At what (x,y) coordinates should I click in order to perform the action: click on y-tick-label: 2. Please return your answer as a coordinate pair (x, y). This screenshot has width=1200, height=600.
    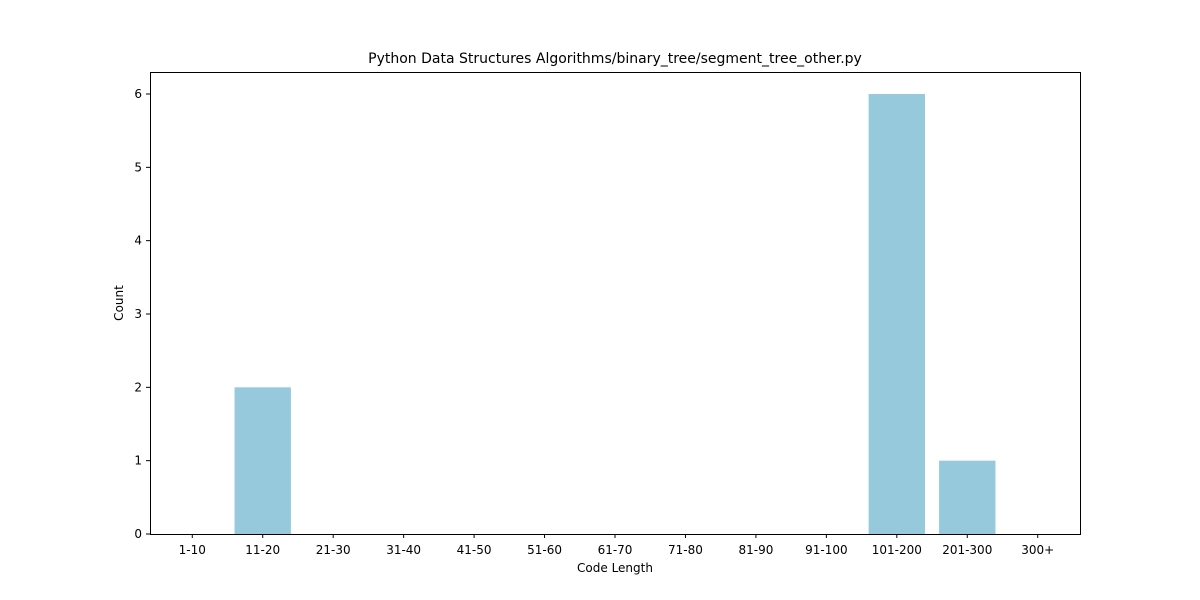
    Looking at the image, I should click on (138, 387).